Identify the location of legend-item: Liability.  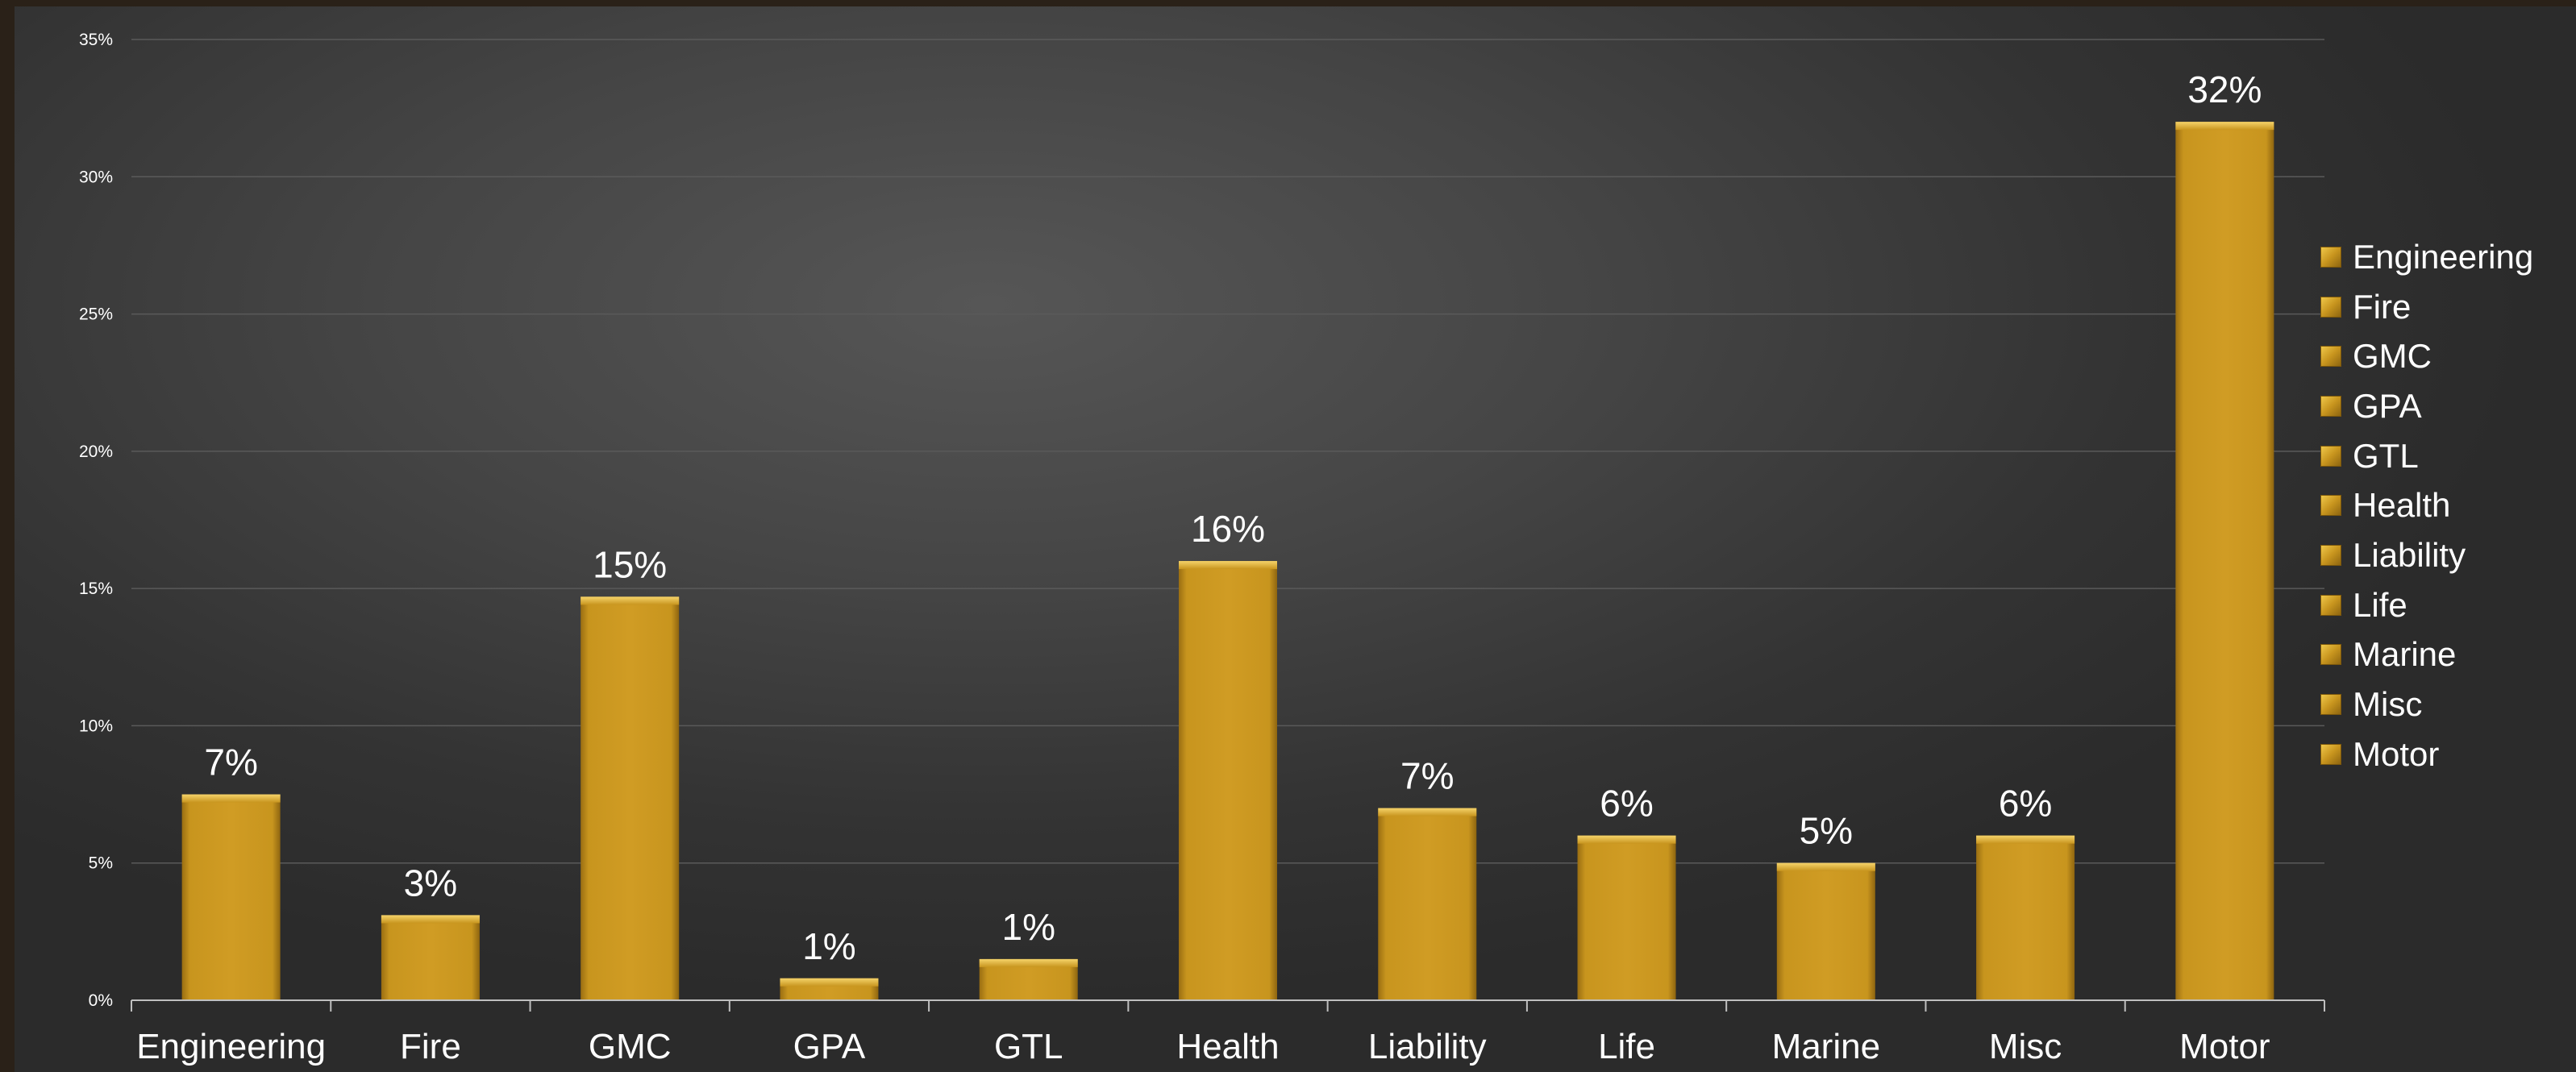
(2427, 555).